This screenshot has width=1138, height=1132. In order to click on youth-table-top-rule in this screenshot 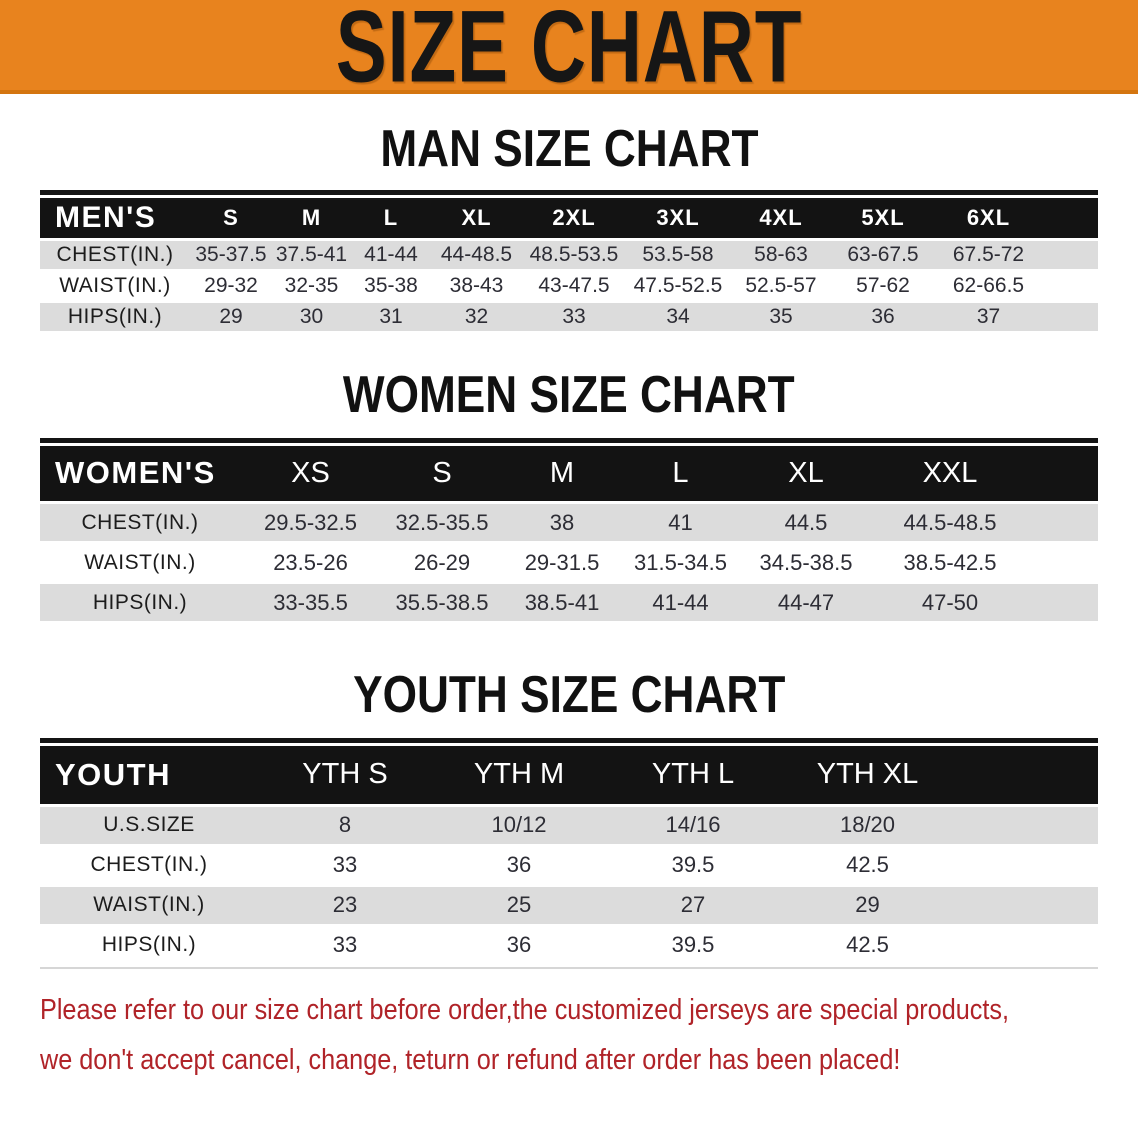, I will do `click(569, 740)`.